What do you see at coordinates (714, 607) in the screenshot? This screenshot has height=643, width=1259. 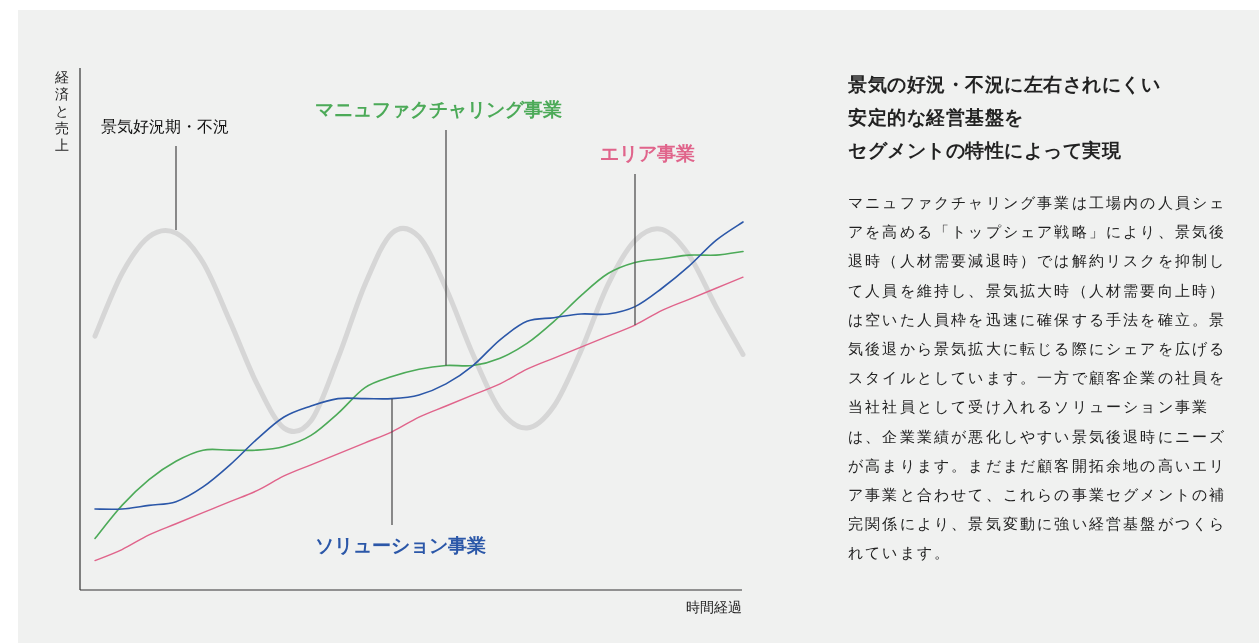 I see `x-axis-title: 時間経過` at bounding box center [714, 607].